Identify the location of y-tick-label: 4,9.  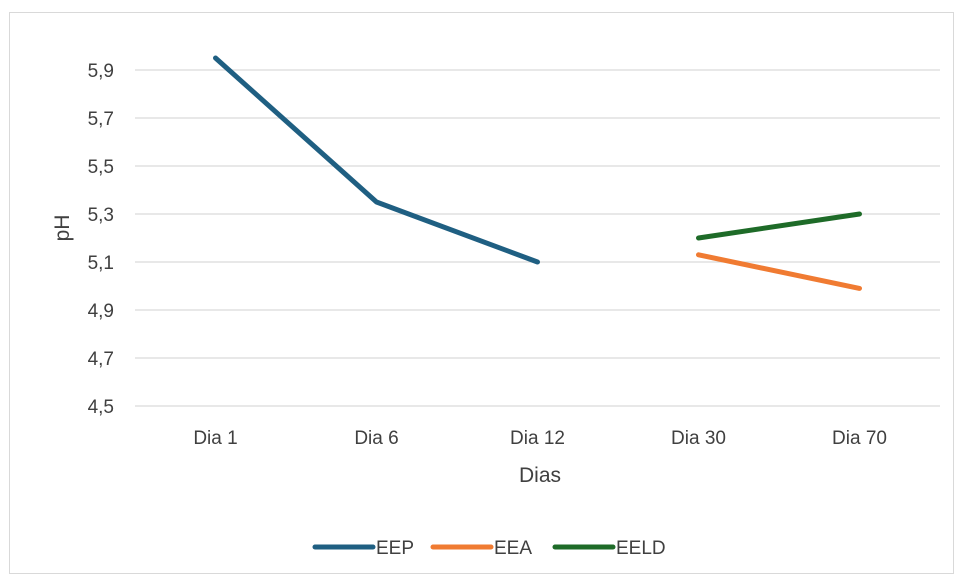
(101, 311).